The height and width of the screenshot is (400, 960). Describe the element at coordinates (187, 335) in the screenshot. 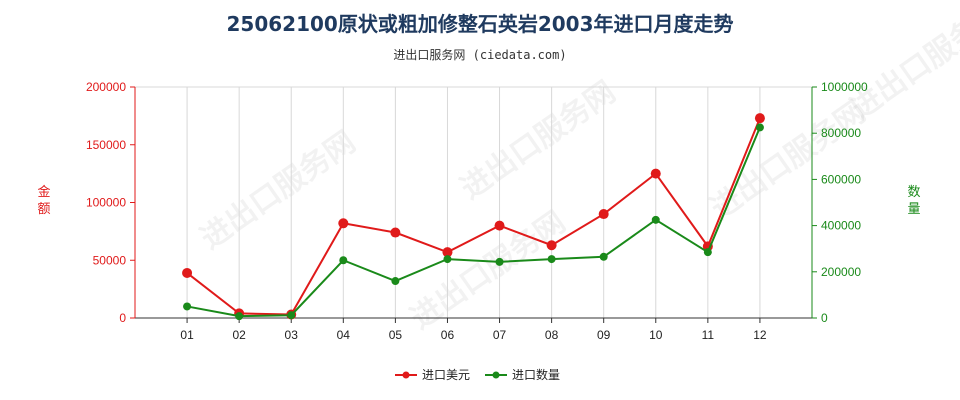

I see `x-tick-01: 01` at that location.